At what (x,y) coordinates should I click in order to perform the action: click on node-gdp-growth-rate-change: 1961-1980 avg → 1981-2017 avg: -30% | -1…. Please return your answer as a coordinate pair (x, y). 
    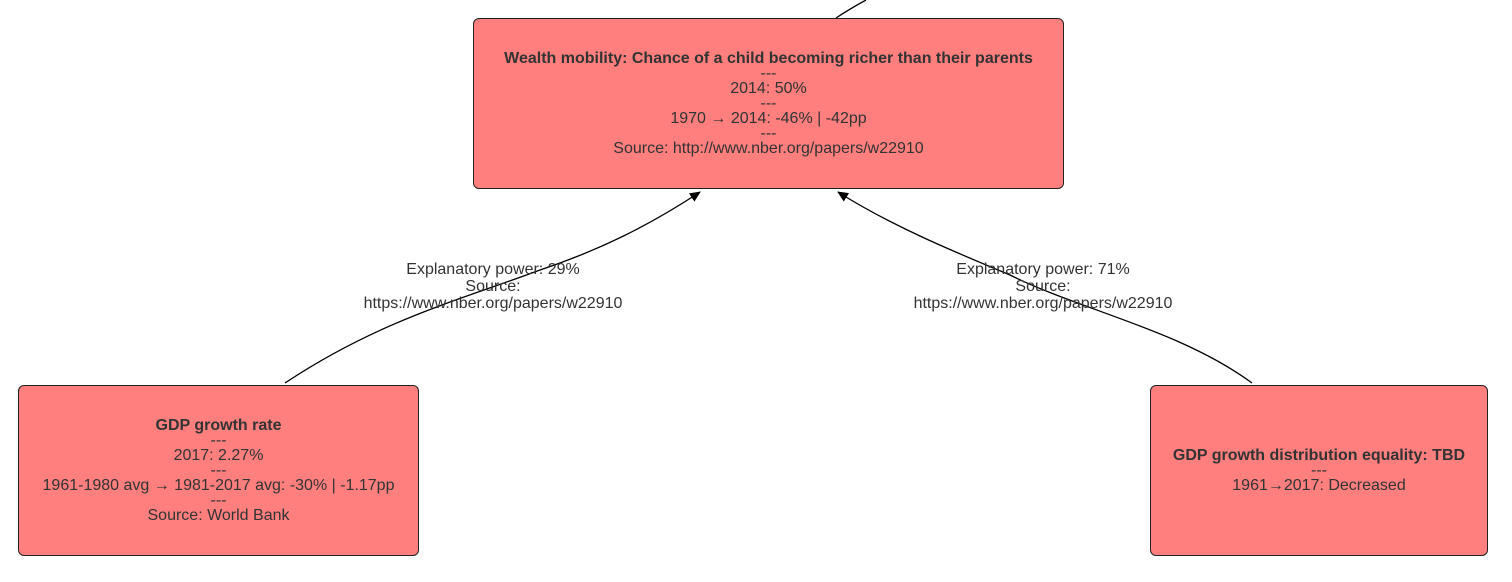
    Looking at the image, I should click on (218, 485).